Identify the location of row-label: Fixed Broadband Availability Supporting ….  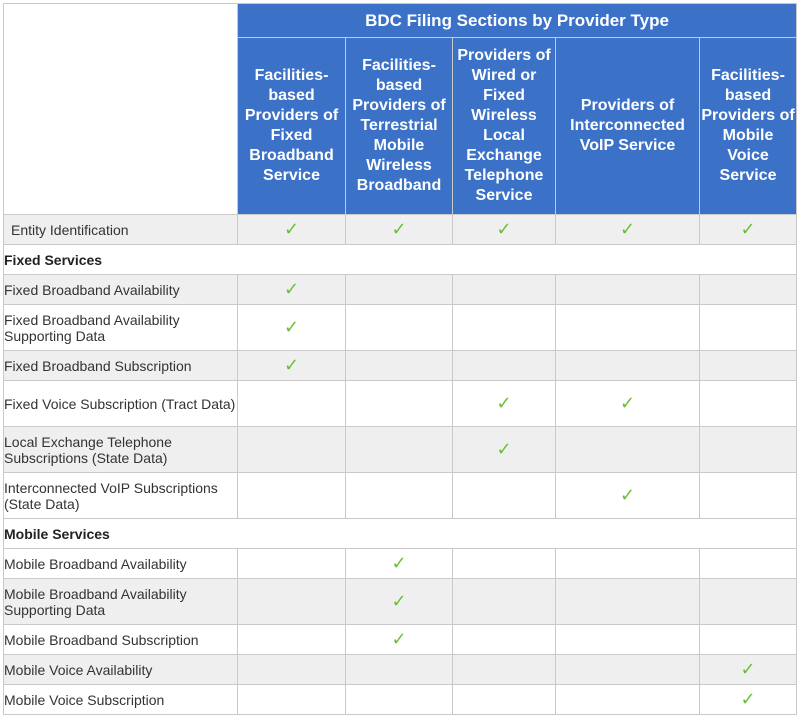
(120, 327).